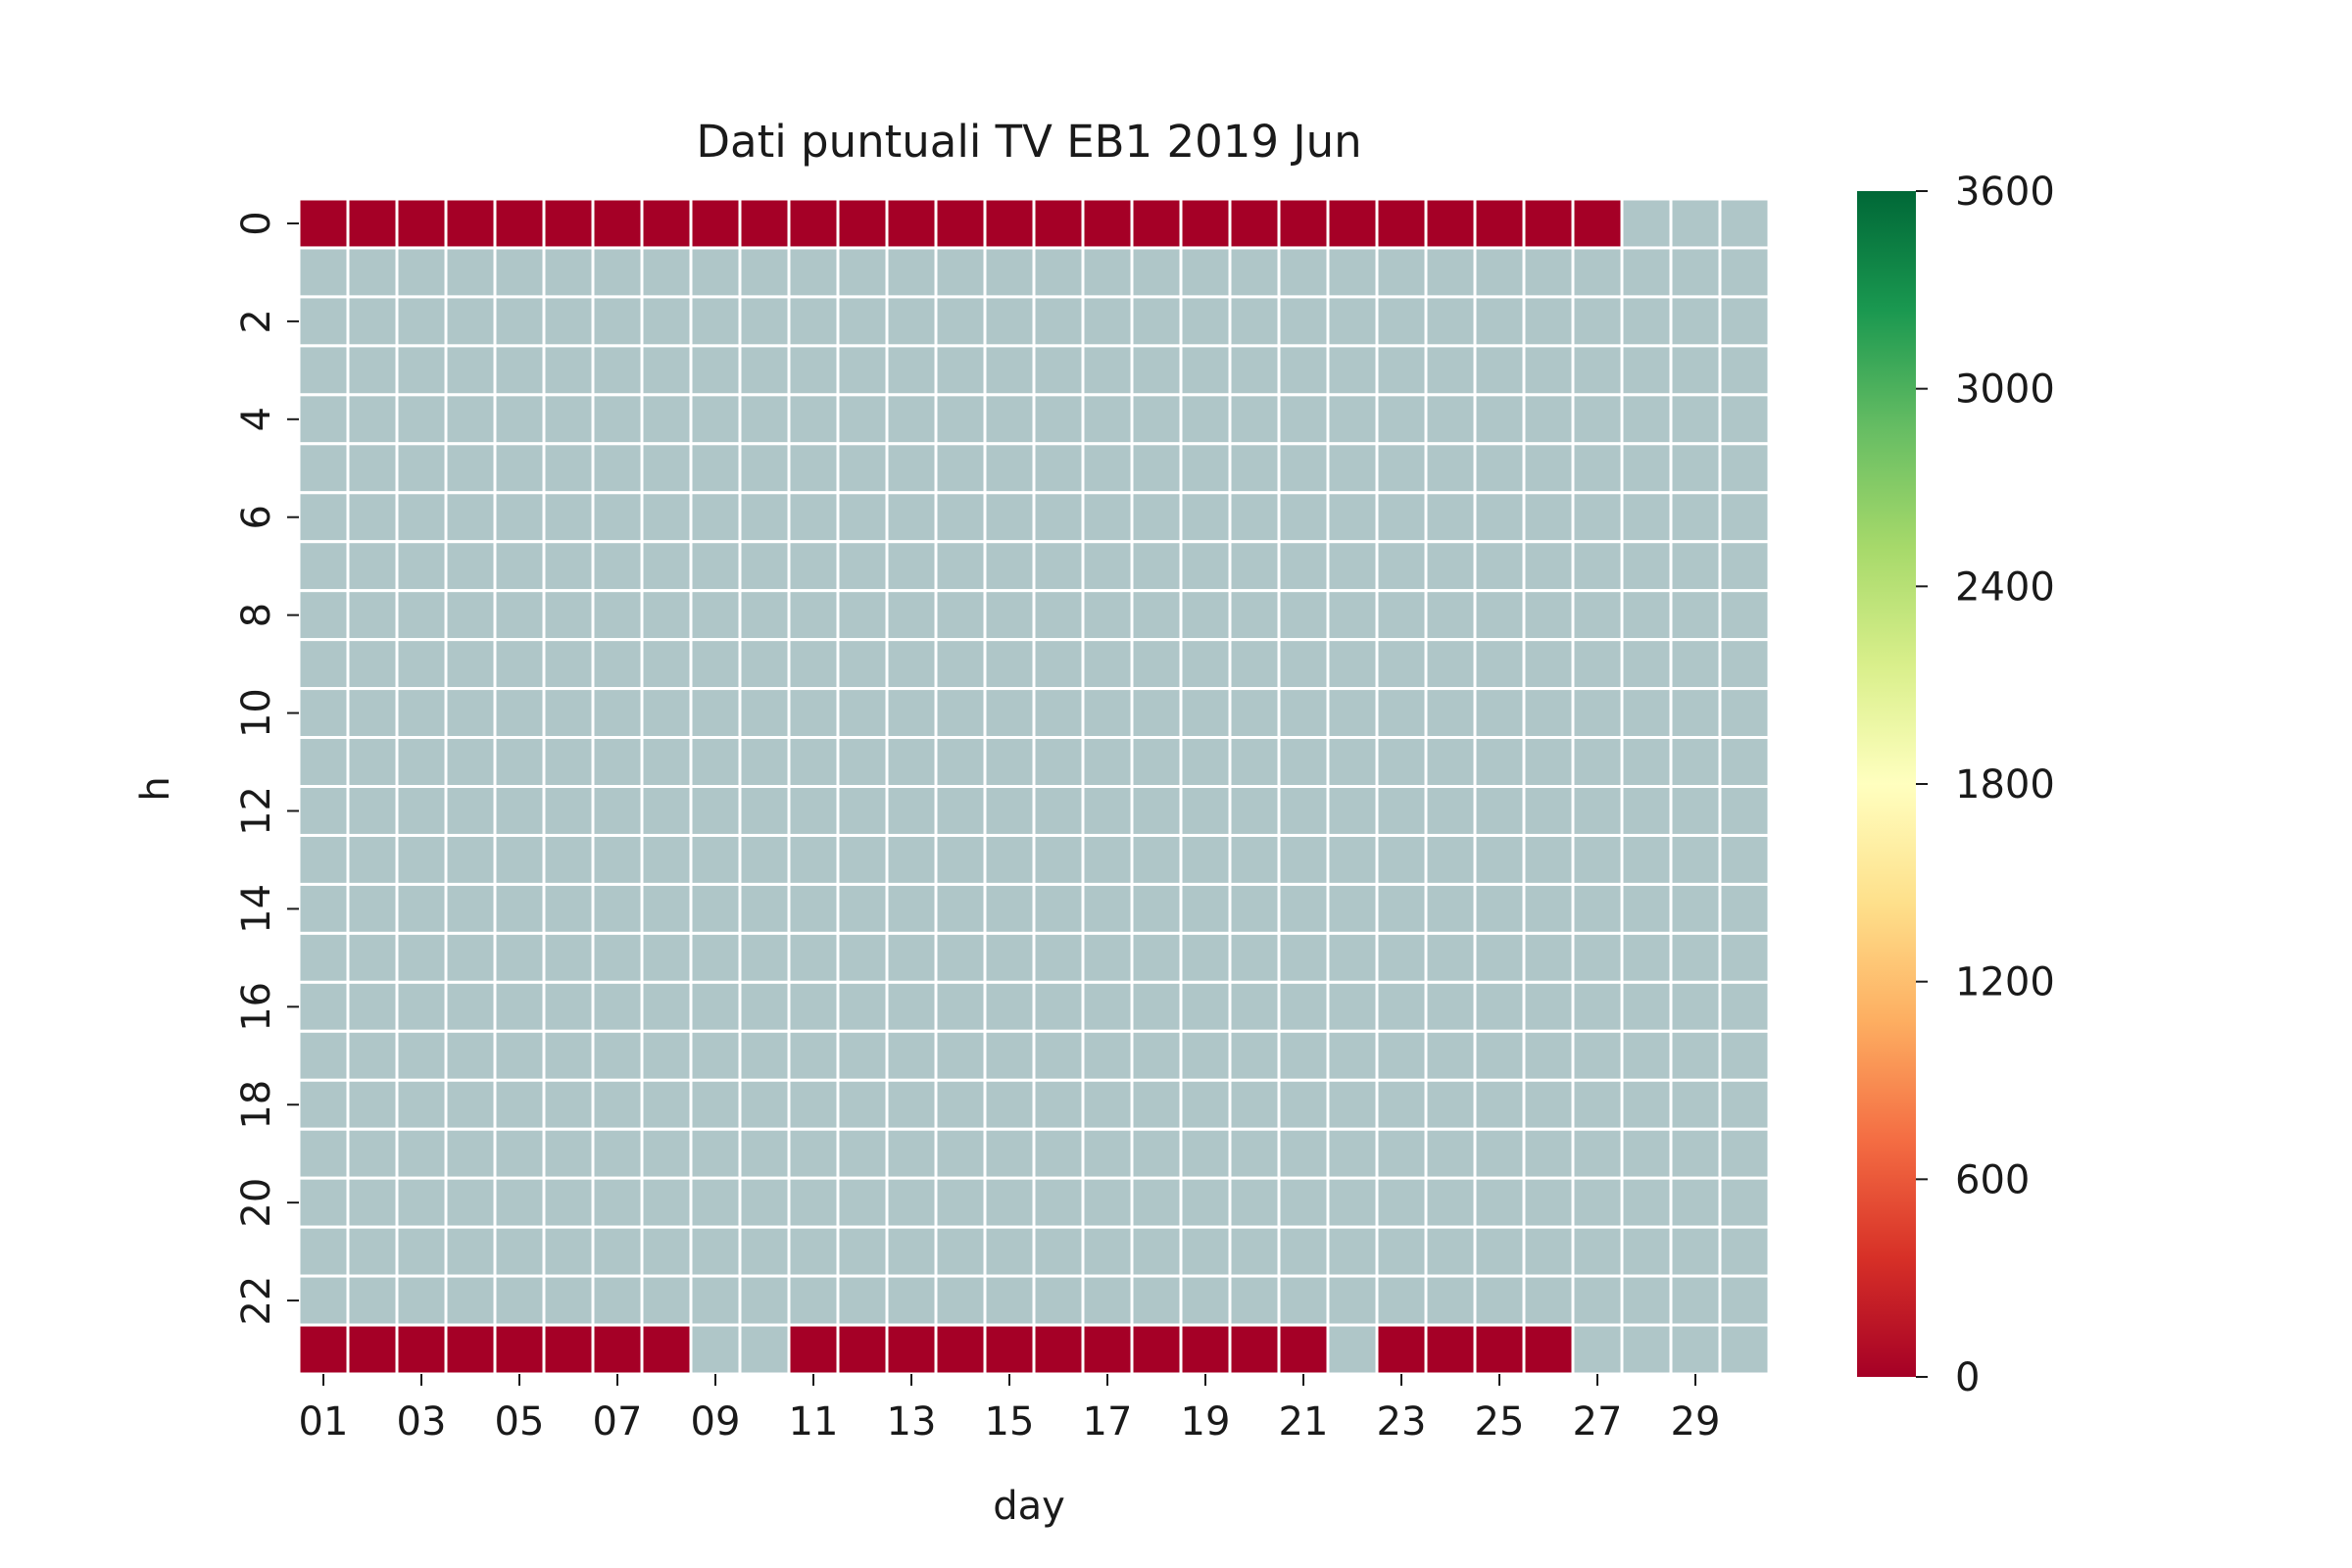 This screenshot has width=2352, height=1568. What do you see at coordinates (422, 1422) in the screenshot?
I see `x-tick-label: 03` at bounding box center [422, 1422].